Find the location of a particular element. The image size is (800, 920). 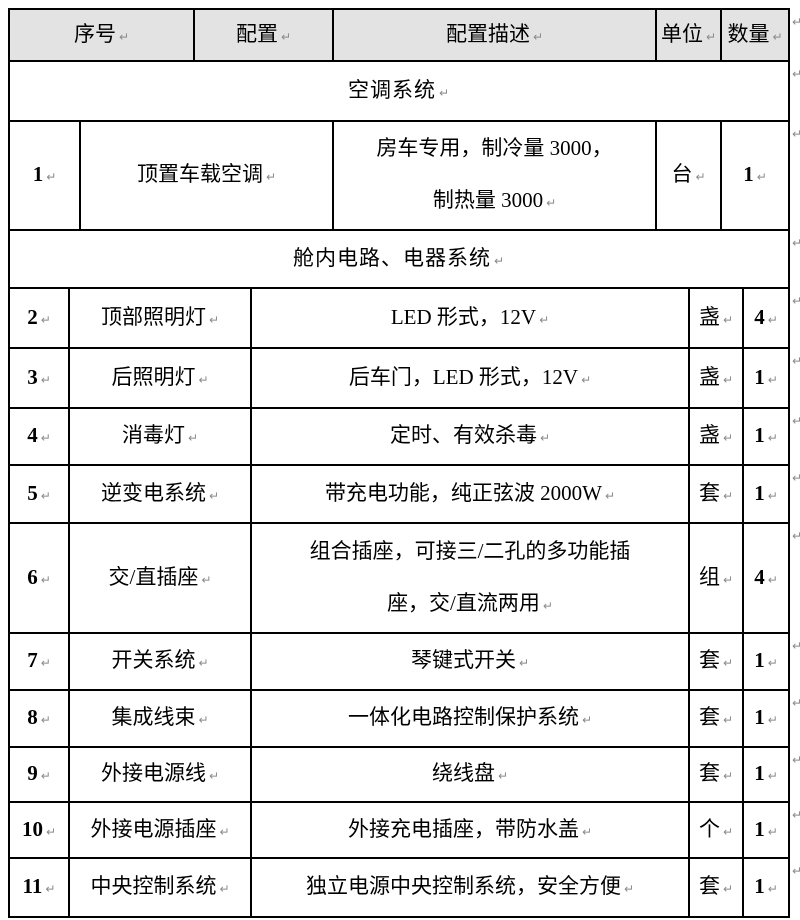

cell-description: 带充电功能，纯正弦波 2000W ↵ is located at coordinates (470, 494).